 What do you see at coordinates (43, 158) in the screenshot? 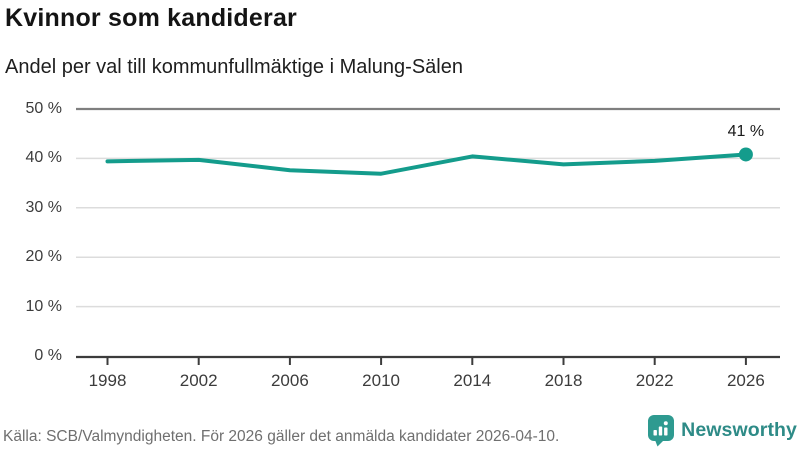
I see `y-axis-tick-label: 40 %` at bounding box center [43, 158].